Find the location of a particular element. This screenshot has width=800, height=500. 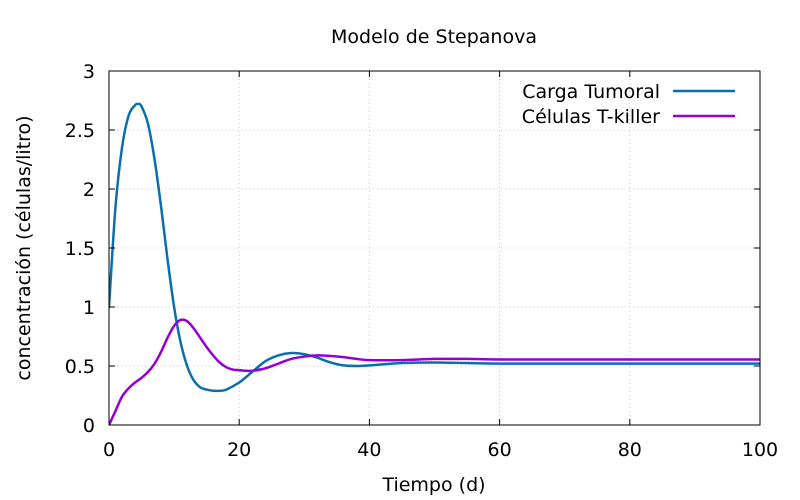

x-tick-label: 0 is located at coordinates (109, 450).